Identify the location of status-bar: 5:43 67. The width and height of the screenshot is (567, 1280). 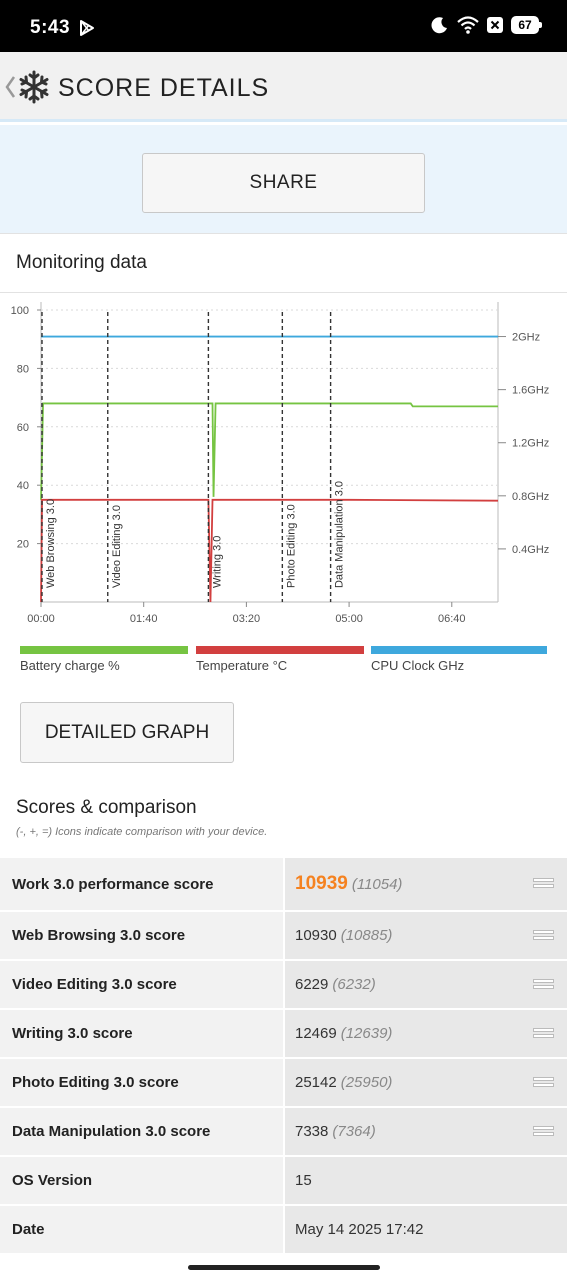
(283, 26).